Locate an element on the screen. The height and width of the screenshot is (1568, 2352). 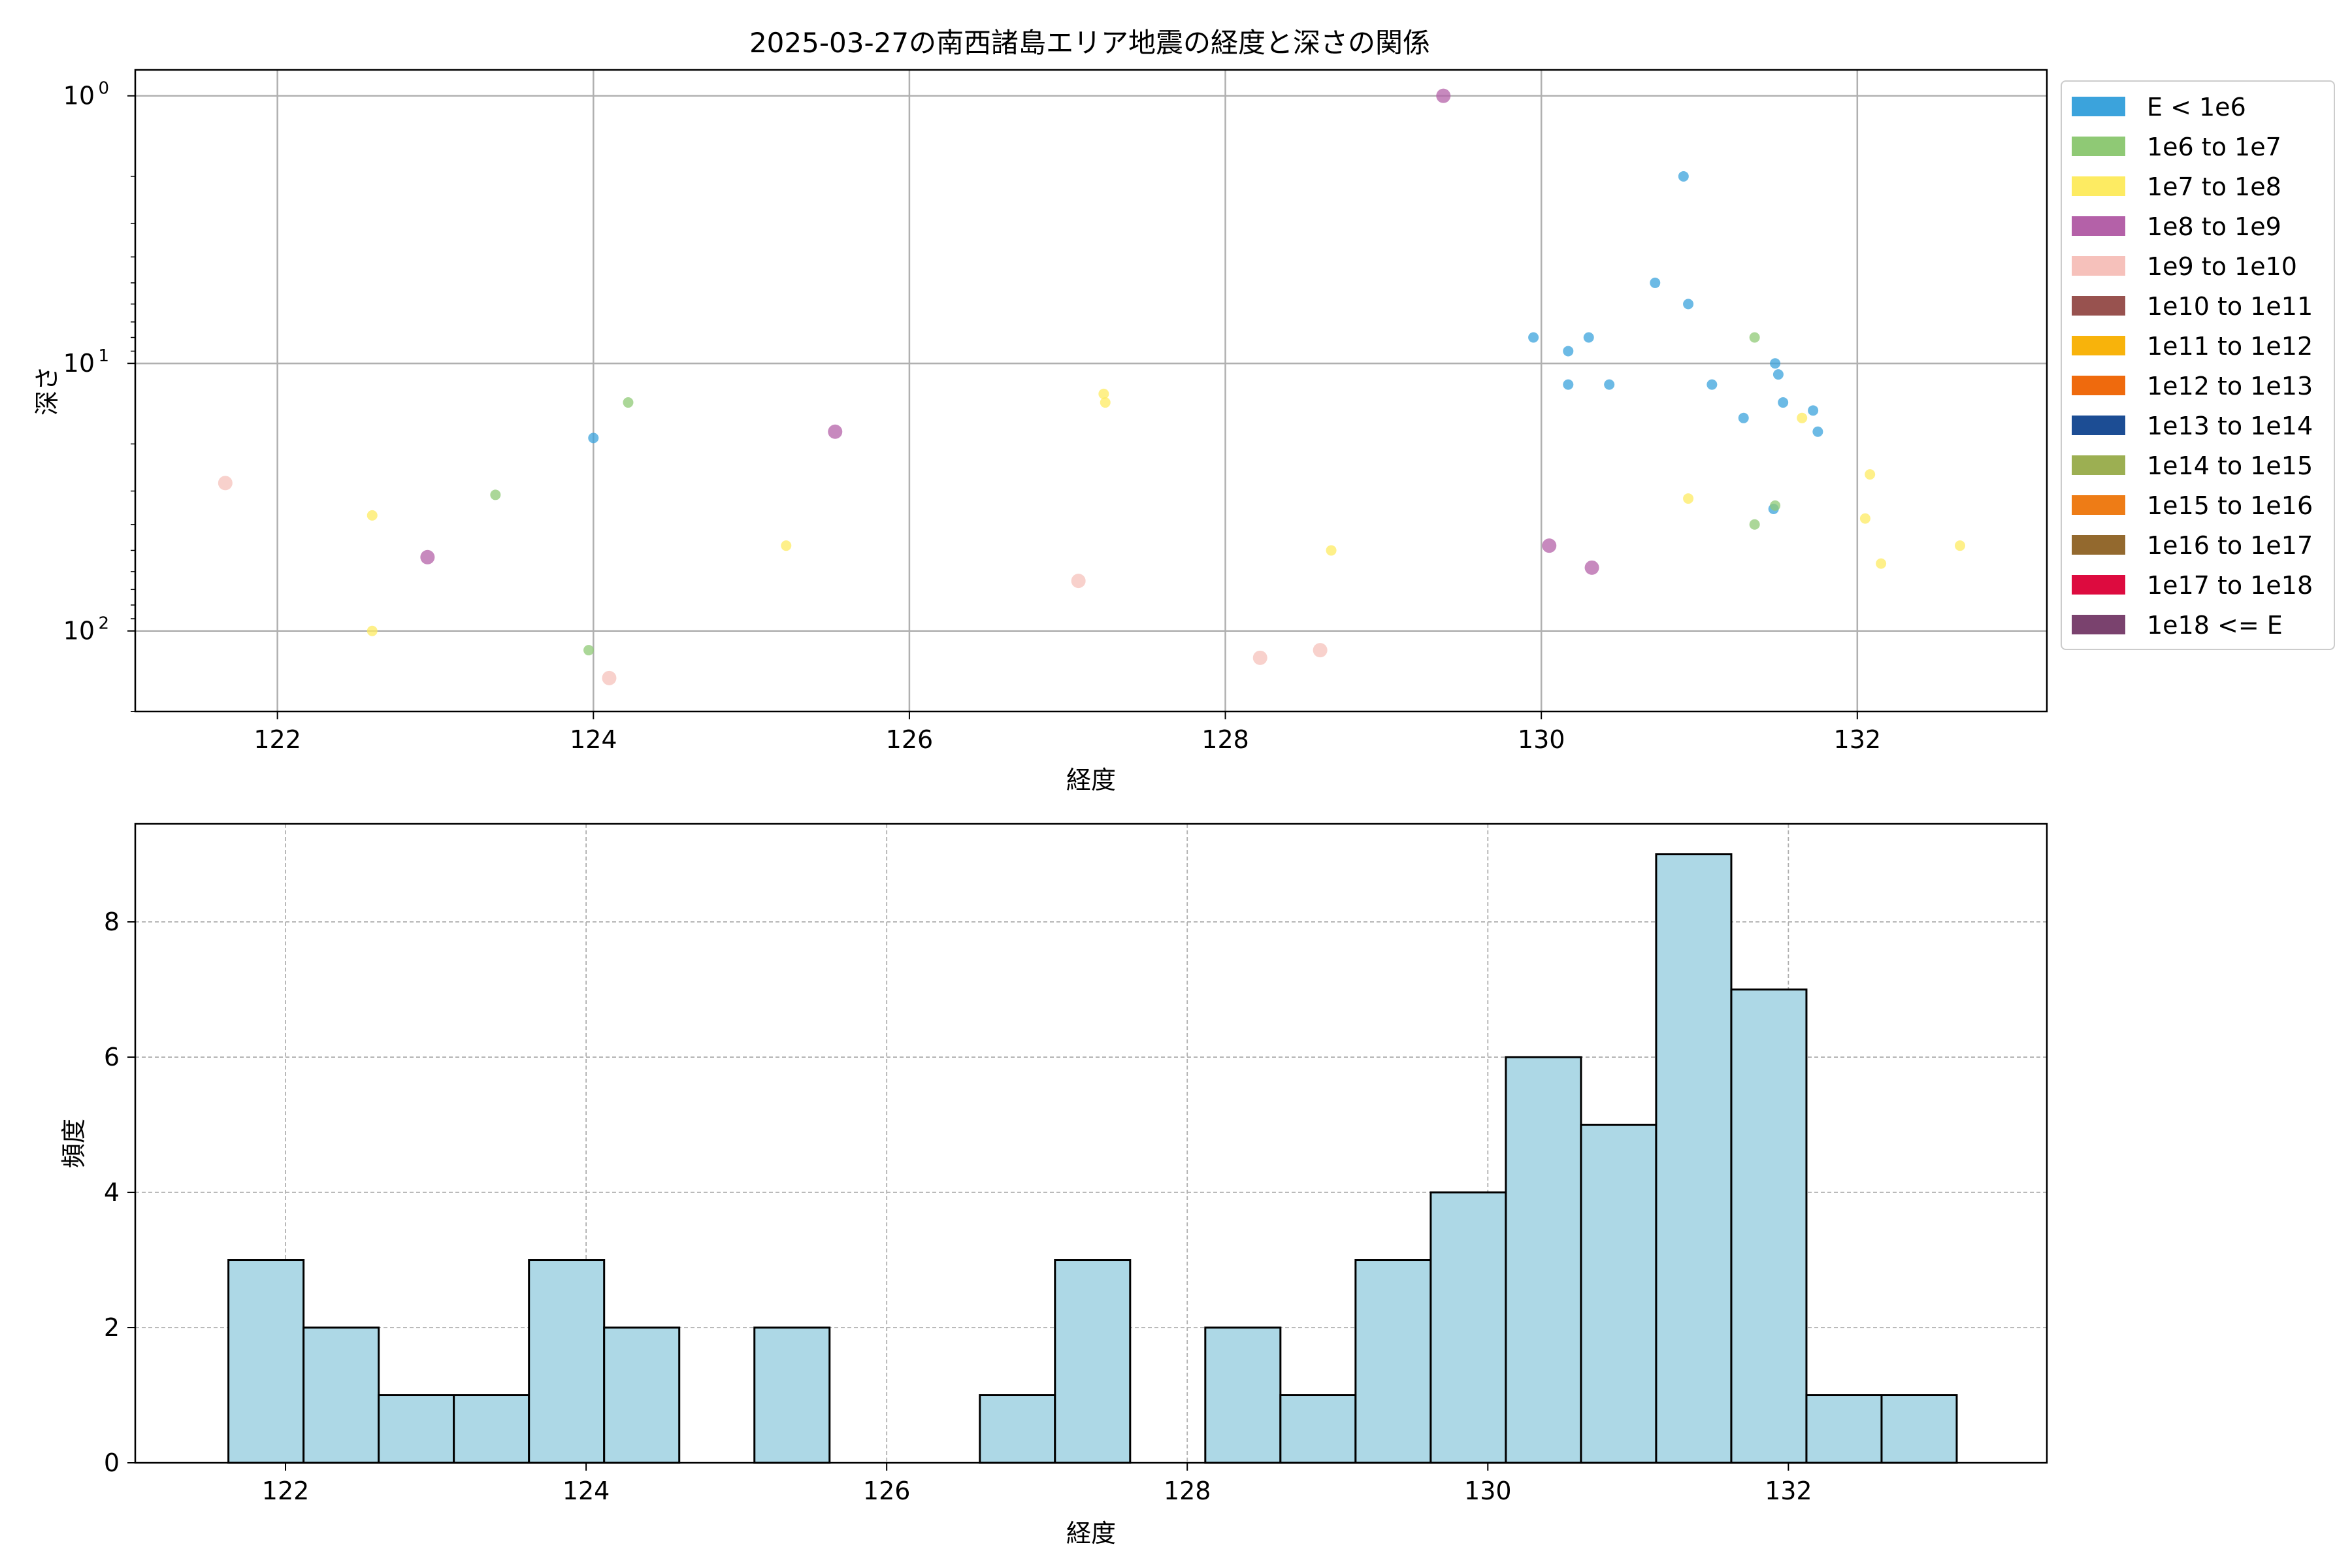
histogram-x-axis-label: 経度 is located at coordinates (1091, 1533).